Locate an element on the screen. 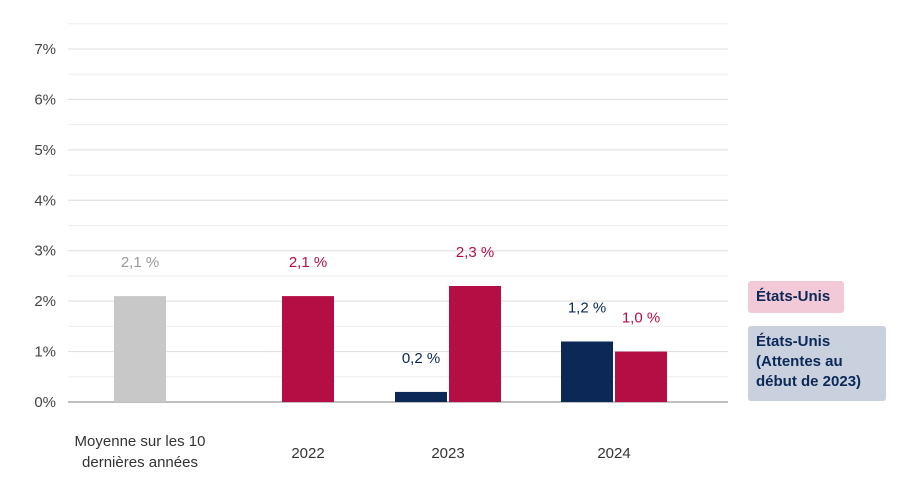  x-tick-label: 2022 is located at coordinates (307, 453).